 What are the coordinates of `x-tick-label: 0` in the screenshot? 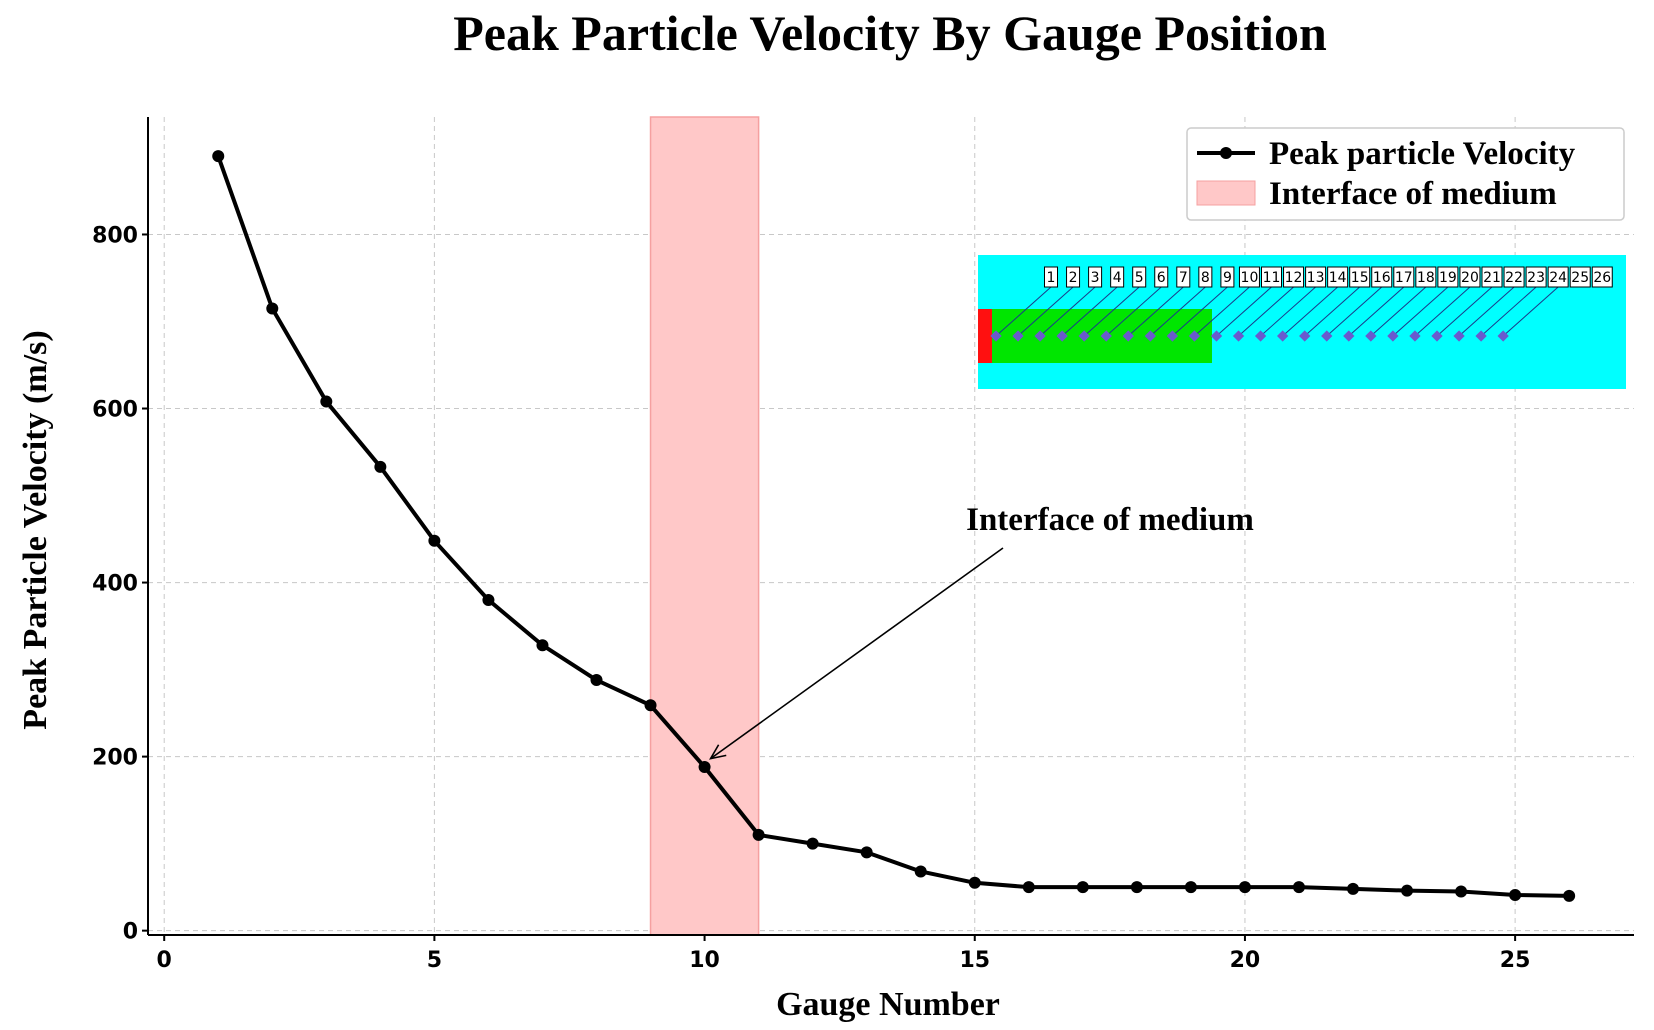 It's located at (164, 960).